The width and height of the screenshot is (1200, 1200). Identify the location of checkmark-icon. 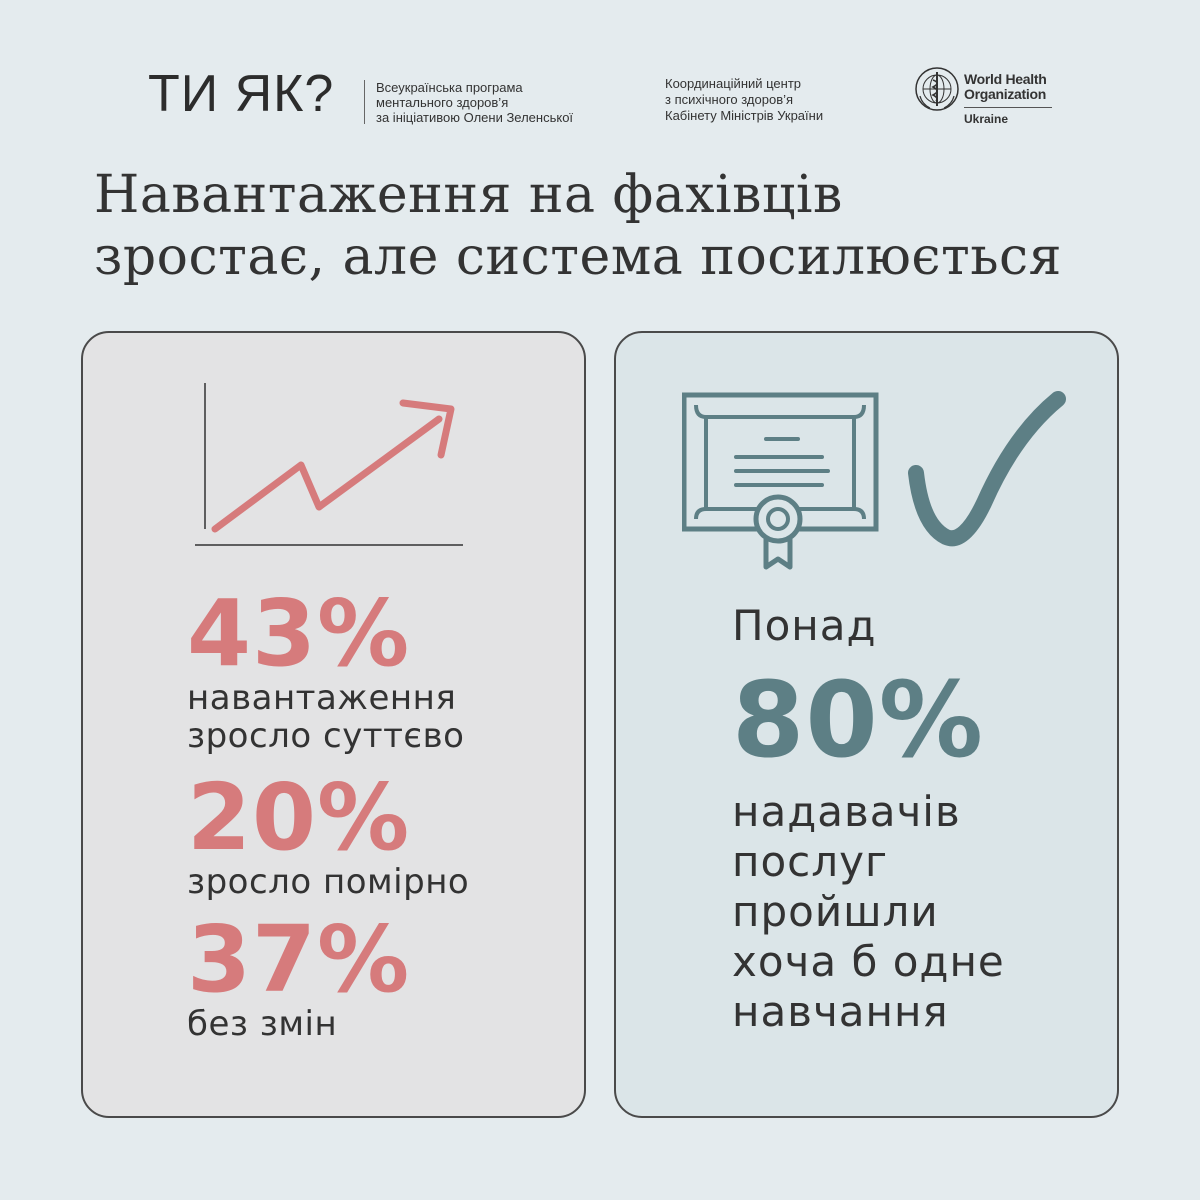
(987, 469).